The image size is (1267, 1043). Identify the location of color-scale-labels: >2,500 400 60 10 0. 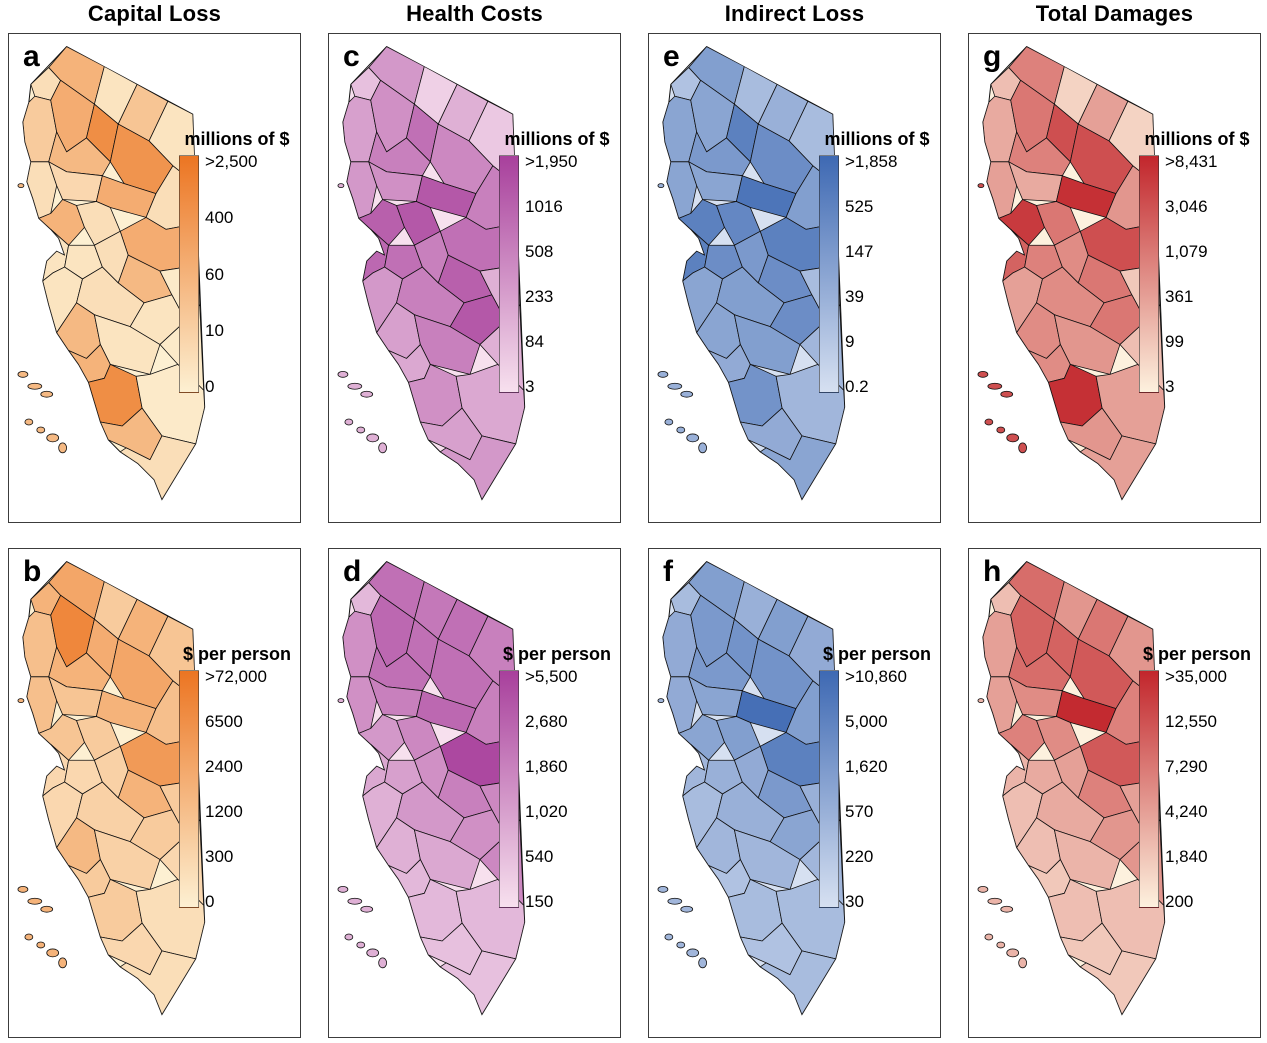
(228, 274).